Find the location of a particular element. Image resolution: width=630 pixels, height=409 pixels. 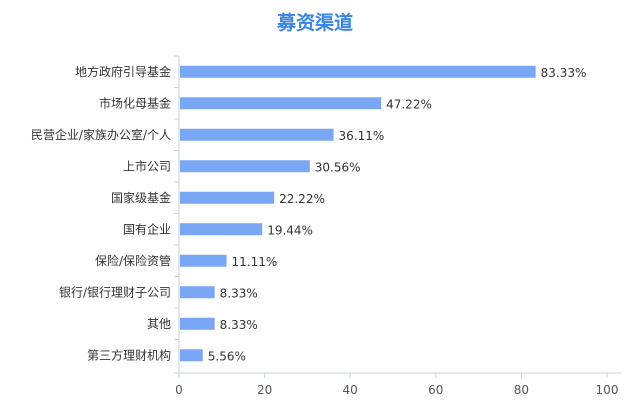

bar-value-label: 30.56% is located at coordinates (338, 167).